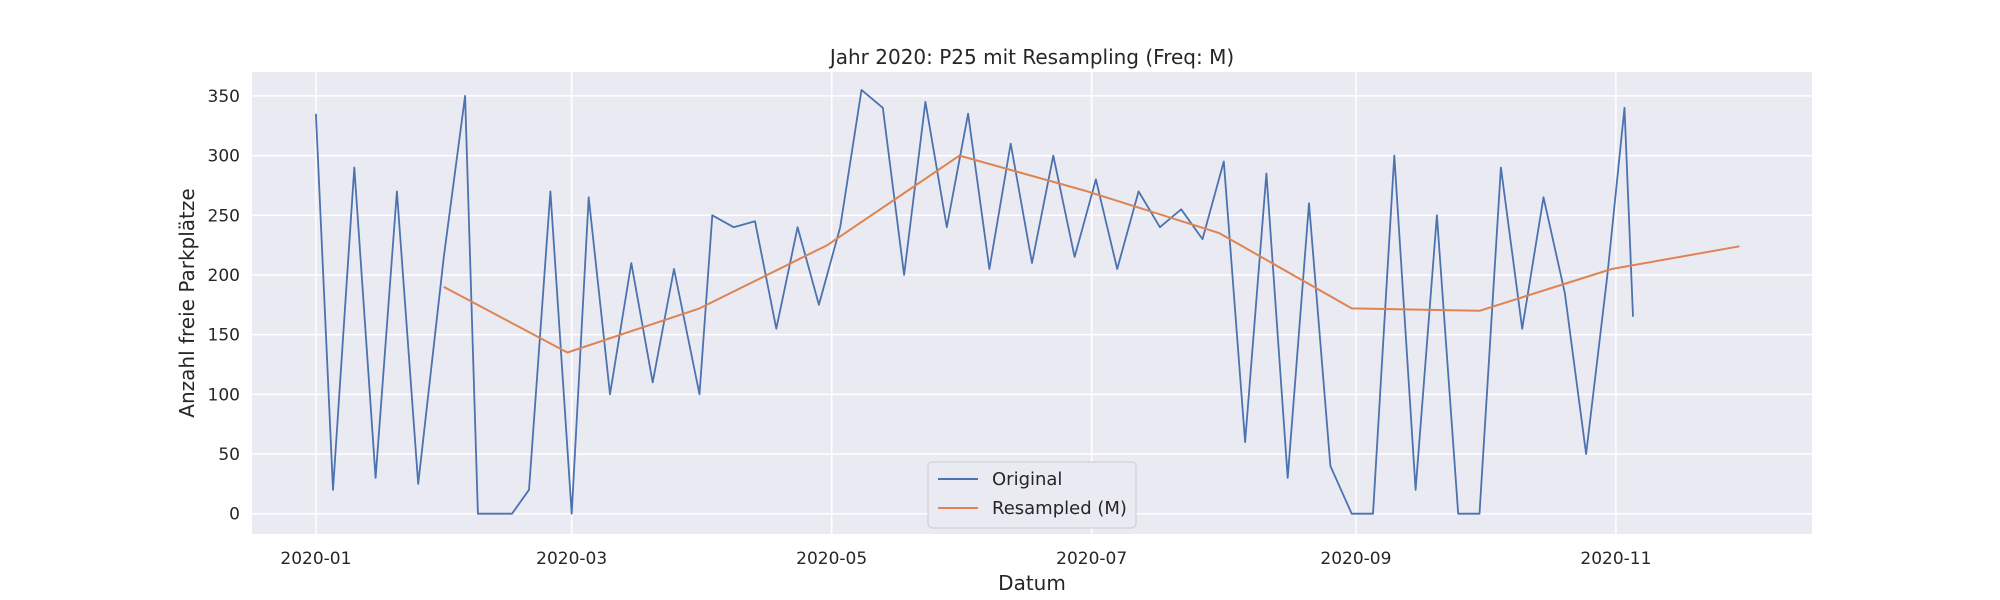 The width and height of the screenshot is (2000, 600). I want to click on y-tick-label: 200, so click(224, 276).